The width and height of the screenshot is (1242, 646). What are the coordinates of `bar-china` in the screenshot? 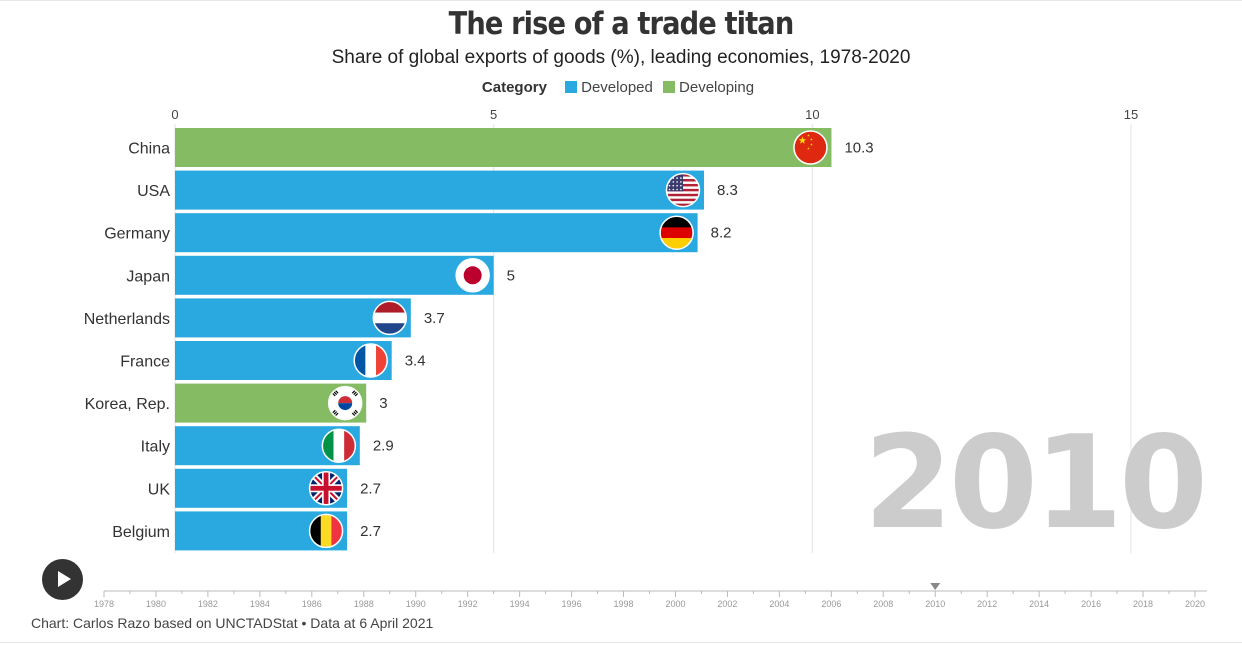 It's located at (503, 147).